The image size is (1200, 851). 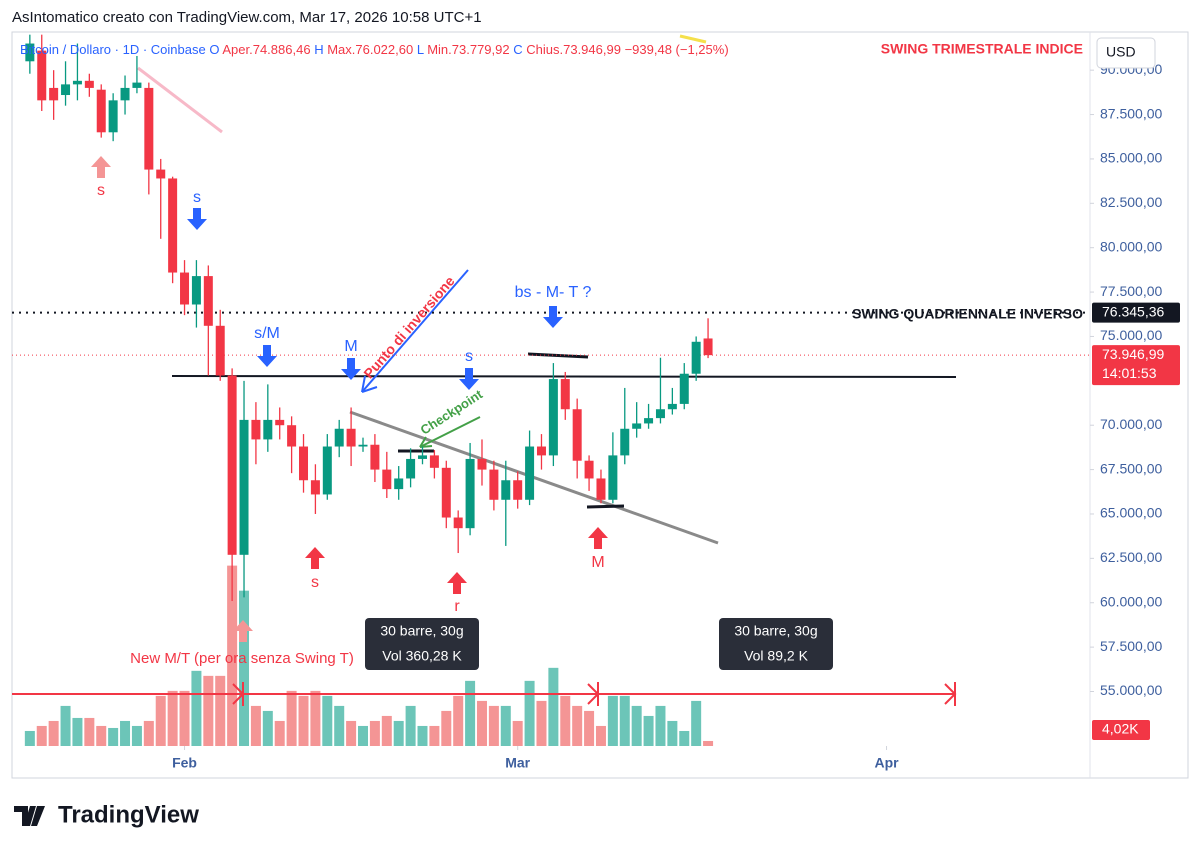 What do you see at coordinates (1131, 557) in the screenshot?
I see `y-tick-label: 62.500,00` at bounding box center [1131, 557].